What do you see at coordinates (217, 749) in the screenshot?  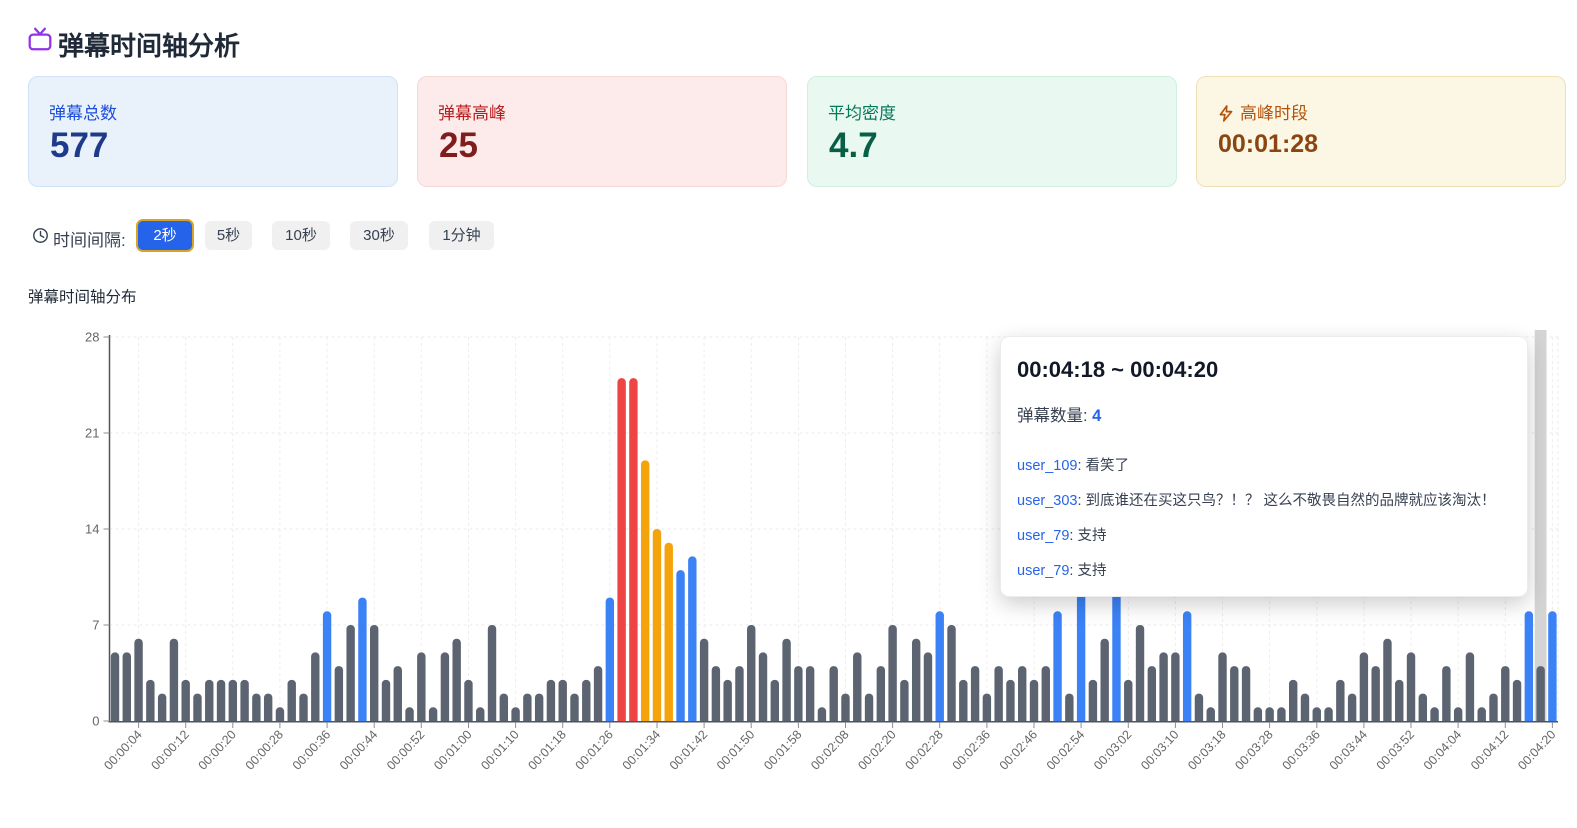 I see `svg-text: 00:00:20` at bounding box center [217, 749].